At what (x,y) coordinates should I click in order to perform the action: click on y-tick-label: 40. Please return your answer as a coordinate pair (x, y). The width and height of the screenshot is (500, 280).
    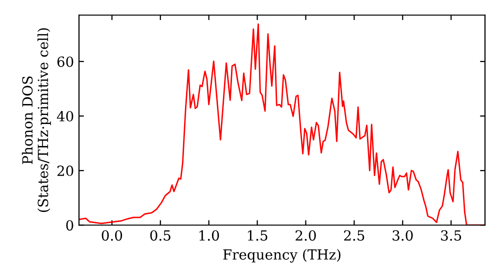
    Looking at the image, I should click on (65, 116).